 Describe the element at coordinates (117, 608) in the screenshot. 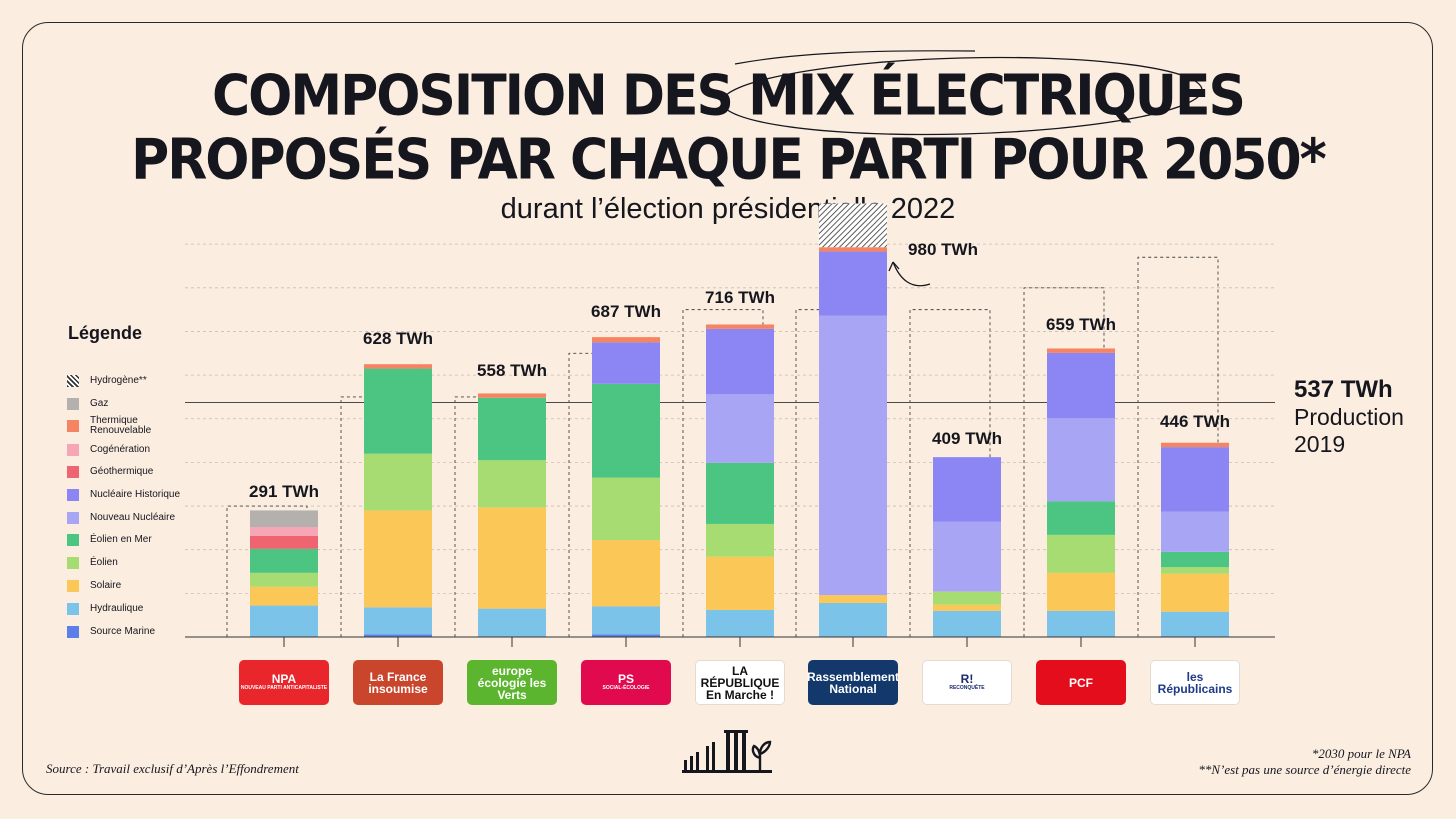

I see `legend-label: Hydraulique` at that location.